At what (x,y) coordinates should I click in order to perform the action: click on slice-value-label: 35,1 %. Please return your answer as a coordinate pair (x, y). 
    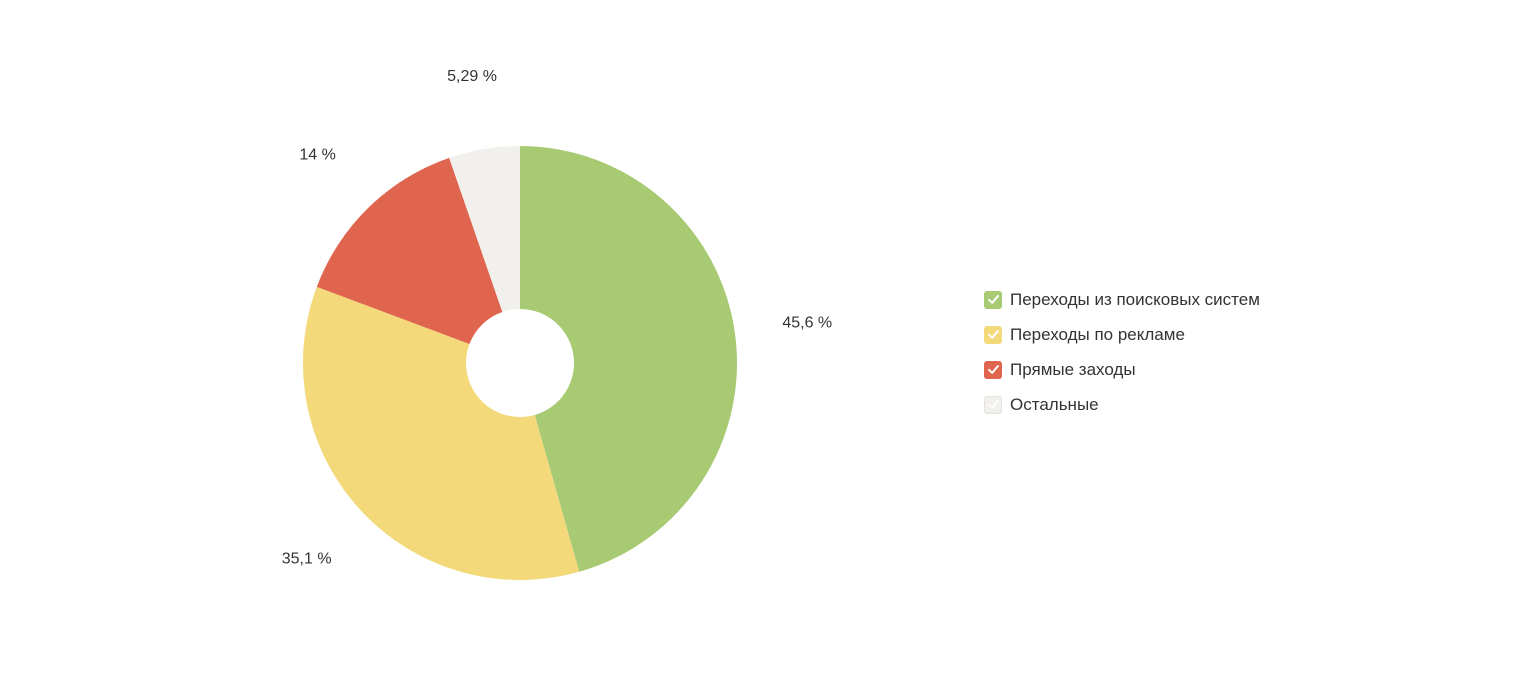
    Looking at the image, I should click on (307, 559).